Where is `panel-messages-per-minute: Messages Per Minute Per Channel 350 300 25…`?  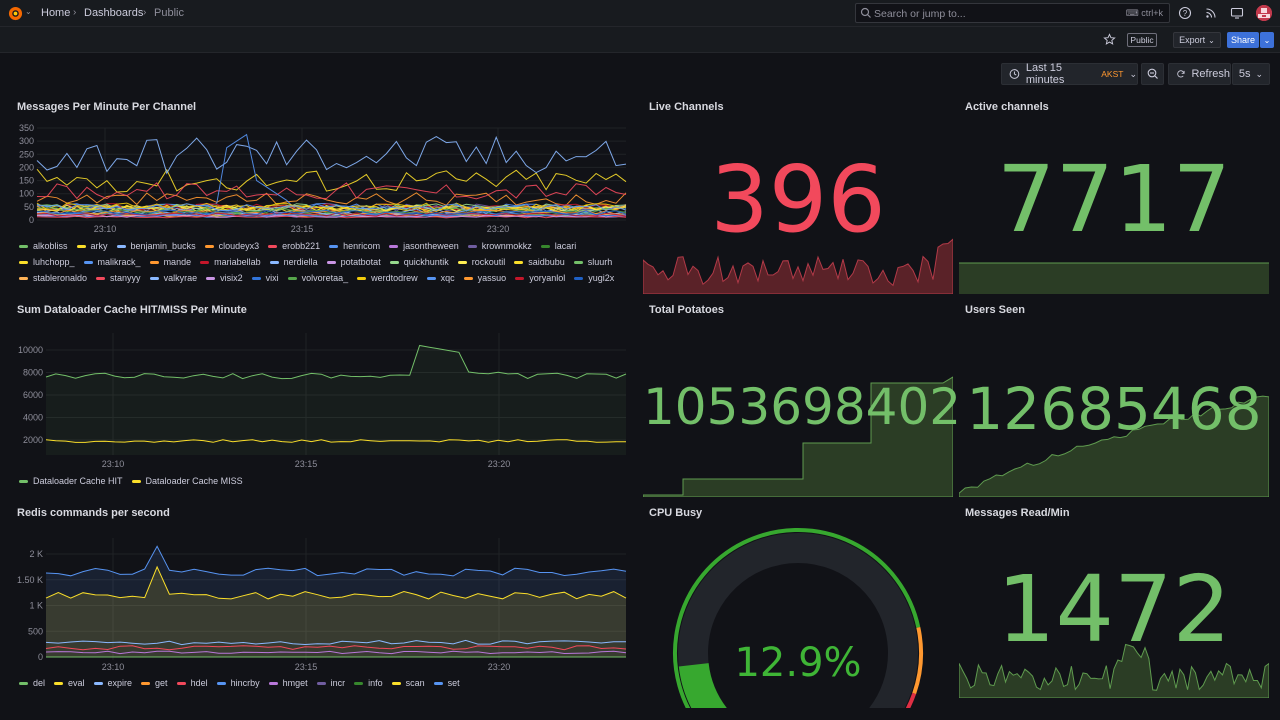
panel-messages-per-minute: Messages Per Minute Per Channel 350 300 25… is located at coordinates (318, 191).